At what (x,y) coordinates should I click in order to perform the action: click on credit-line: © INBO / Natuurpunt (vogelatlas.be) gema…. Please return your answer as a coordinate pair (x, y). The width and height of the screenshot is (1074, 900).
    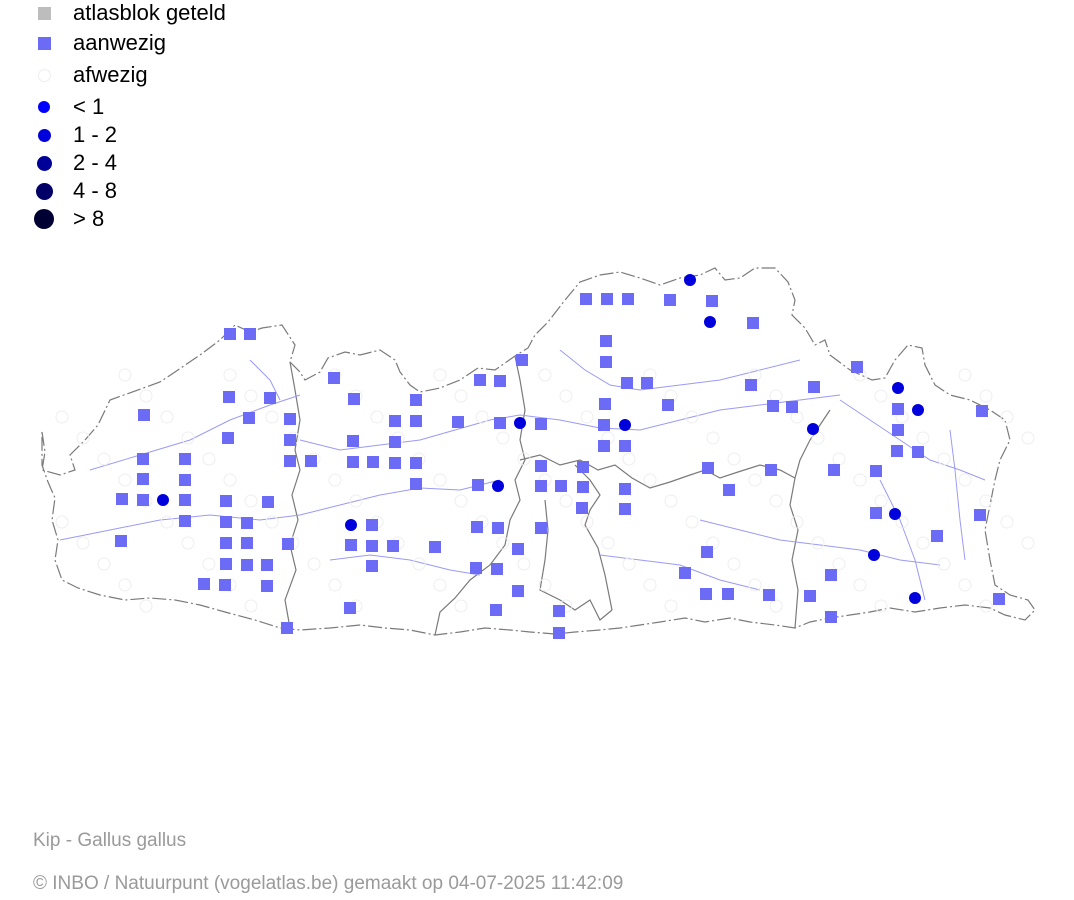
    Looking at the image, I should click on (328, 883).